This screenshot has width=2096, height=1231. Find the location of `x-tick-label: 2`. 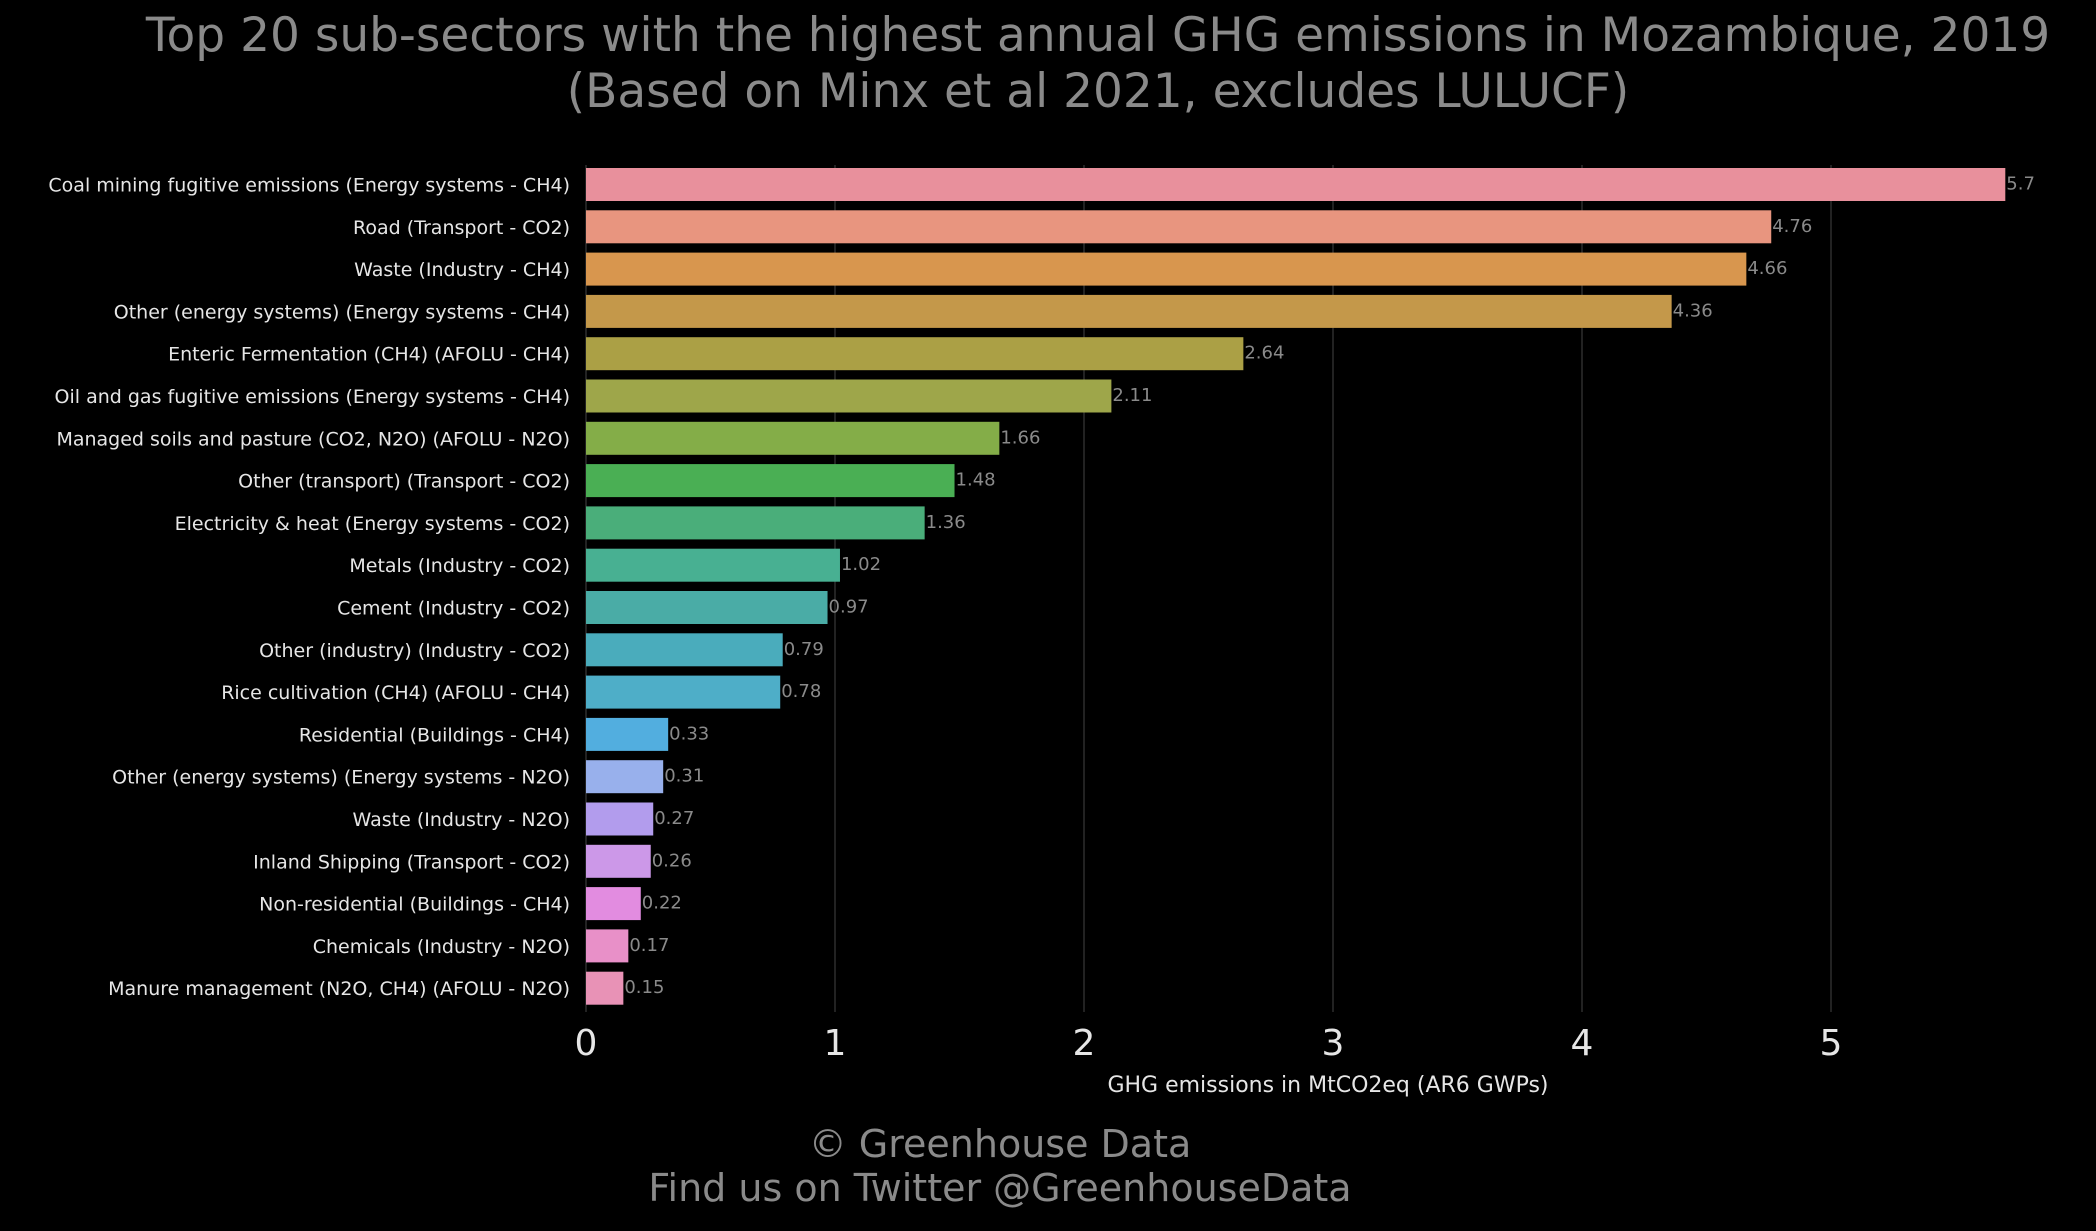

x-tick-label: 2 is located at coordinates (1084, 1043).